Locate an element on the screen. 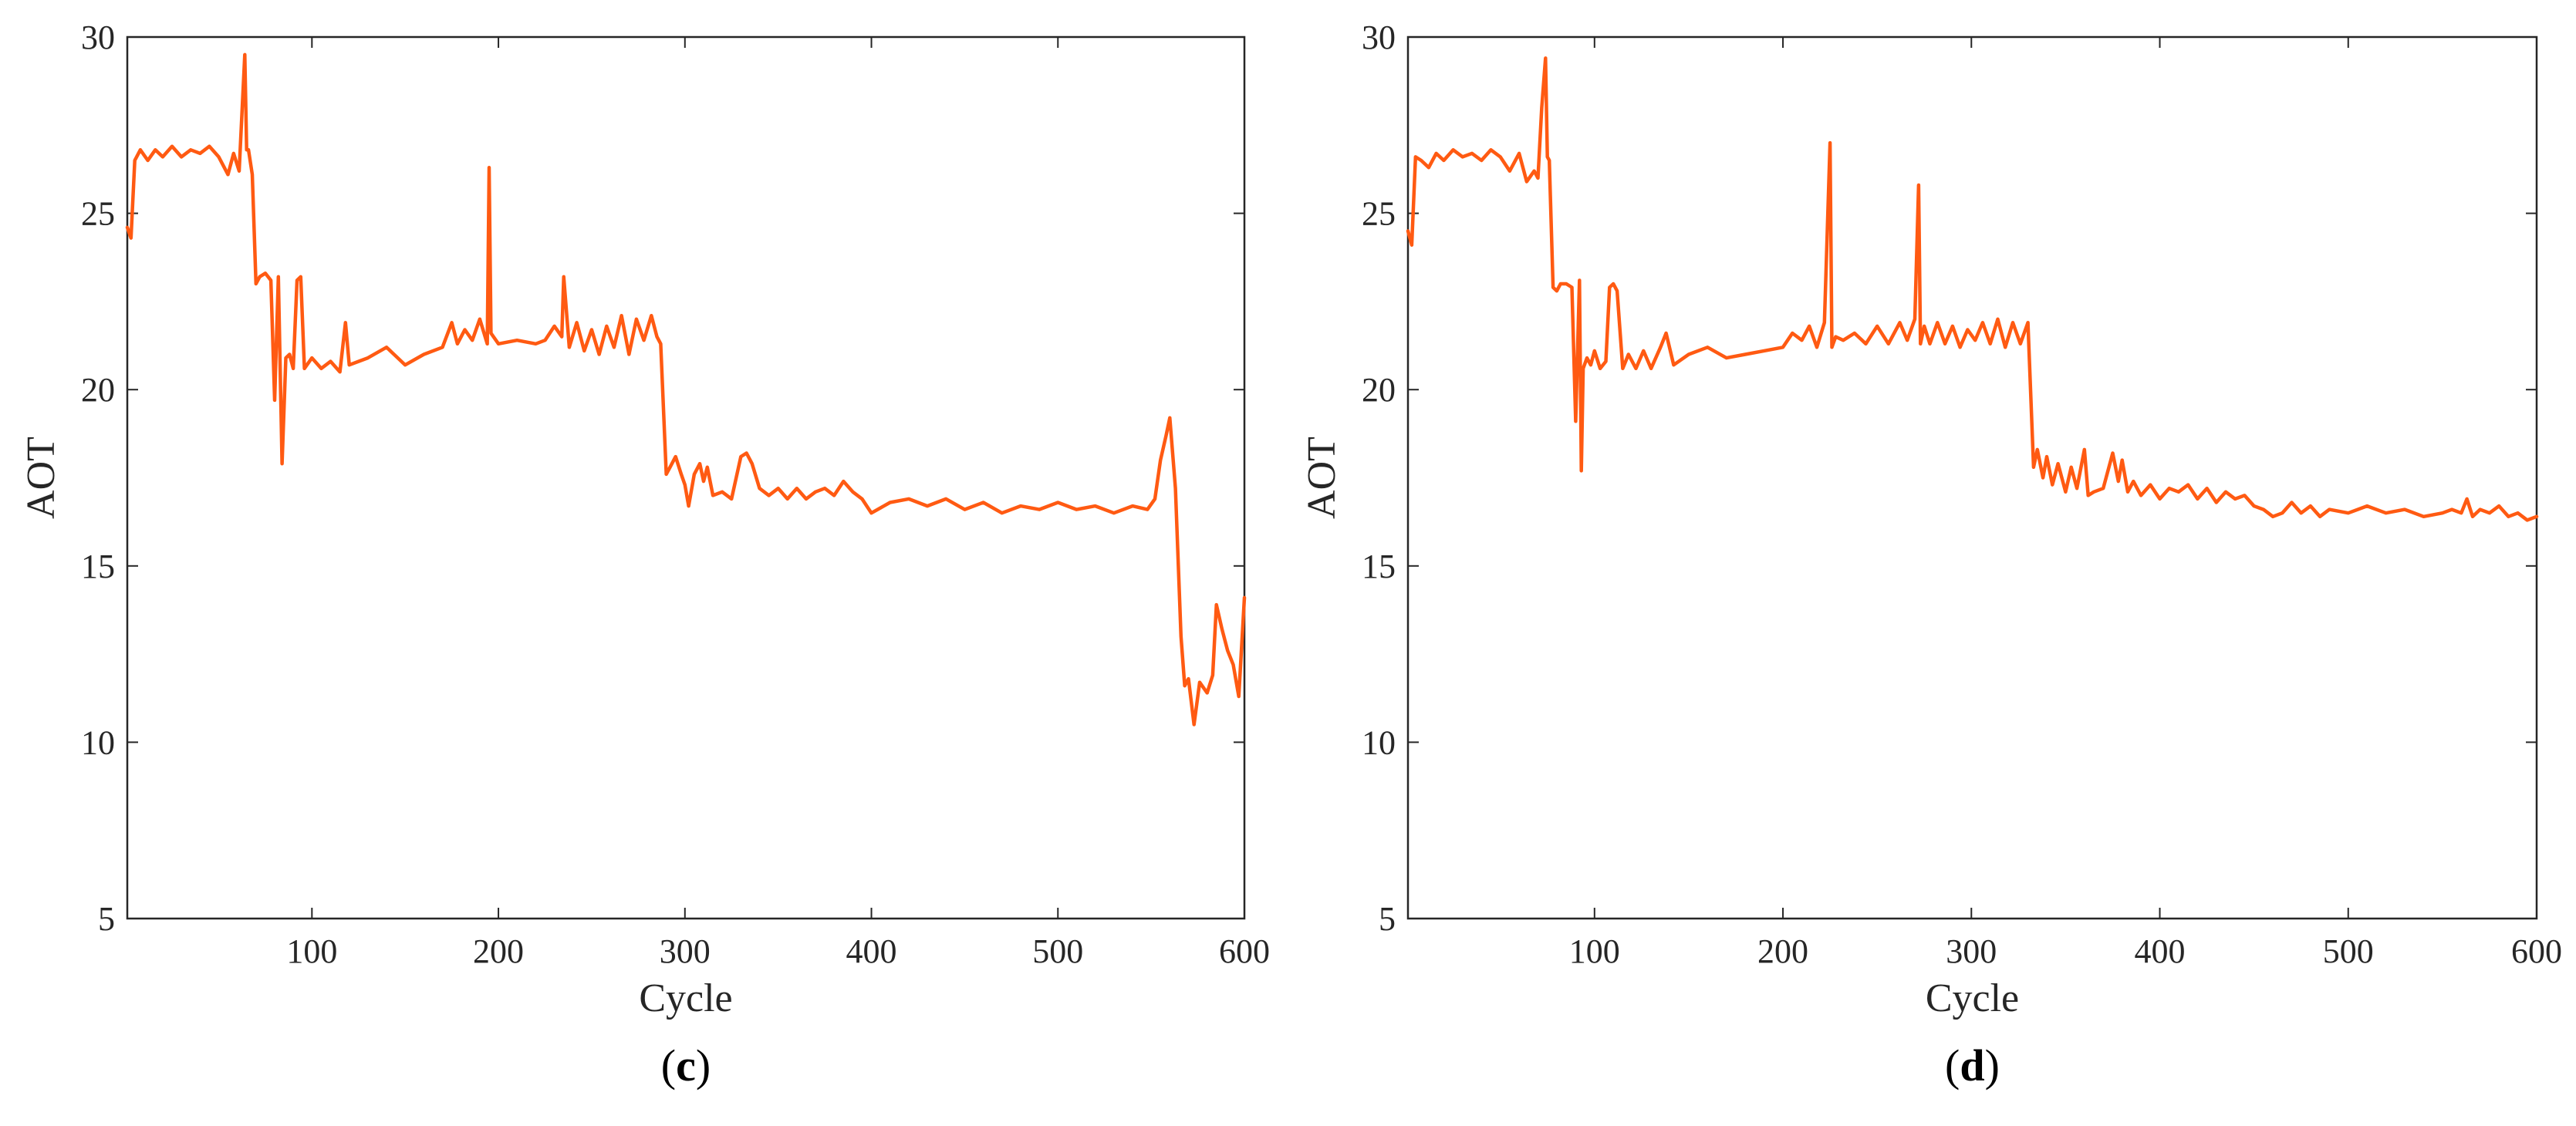 The image size is (2576, 1126). panel-label: (c) is located at coordinates (686, 1065).